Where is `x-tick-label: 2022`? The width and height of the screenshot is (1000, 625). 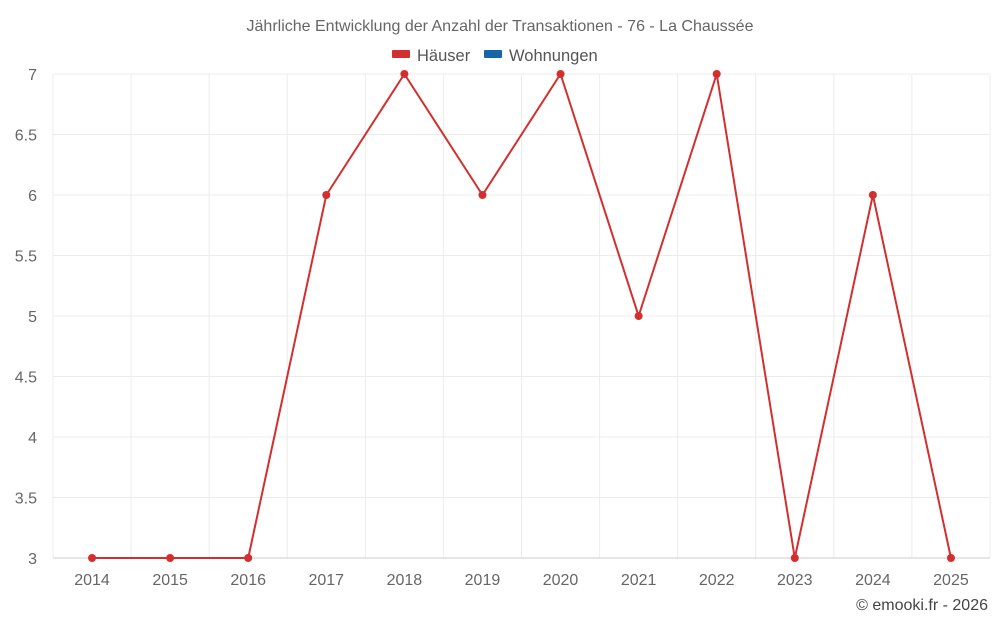
x-tick-label: 2022 is located at coordinates (717, 580).